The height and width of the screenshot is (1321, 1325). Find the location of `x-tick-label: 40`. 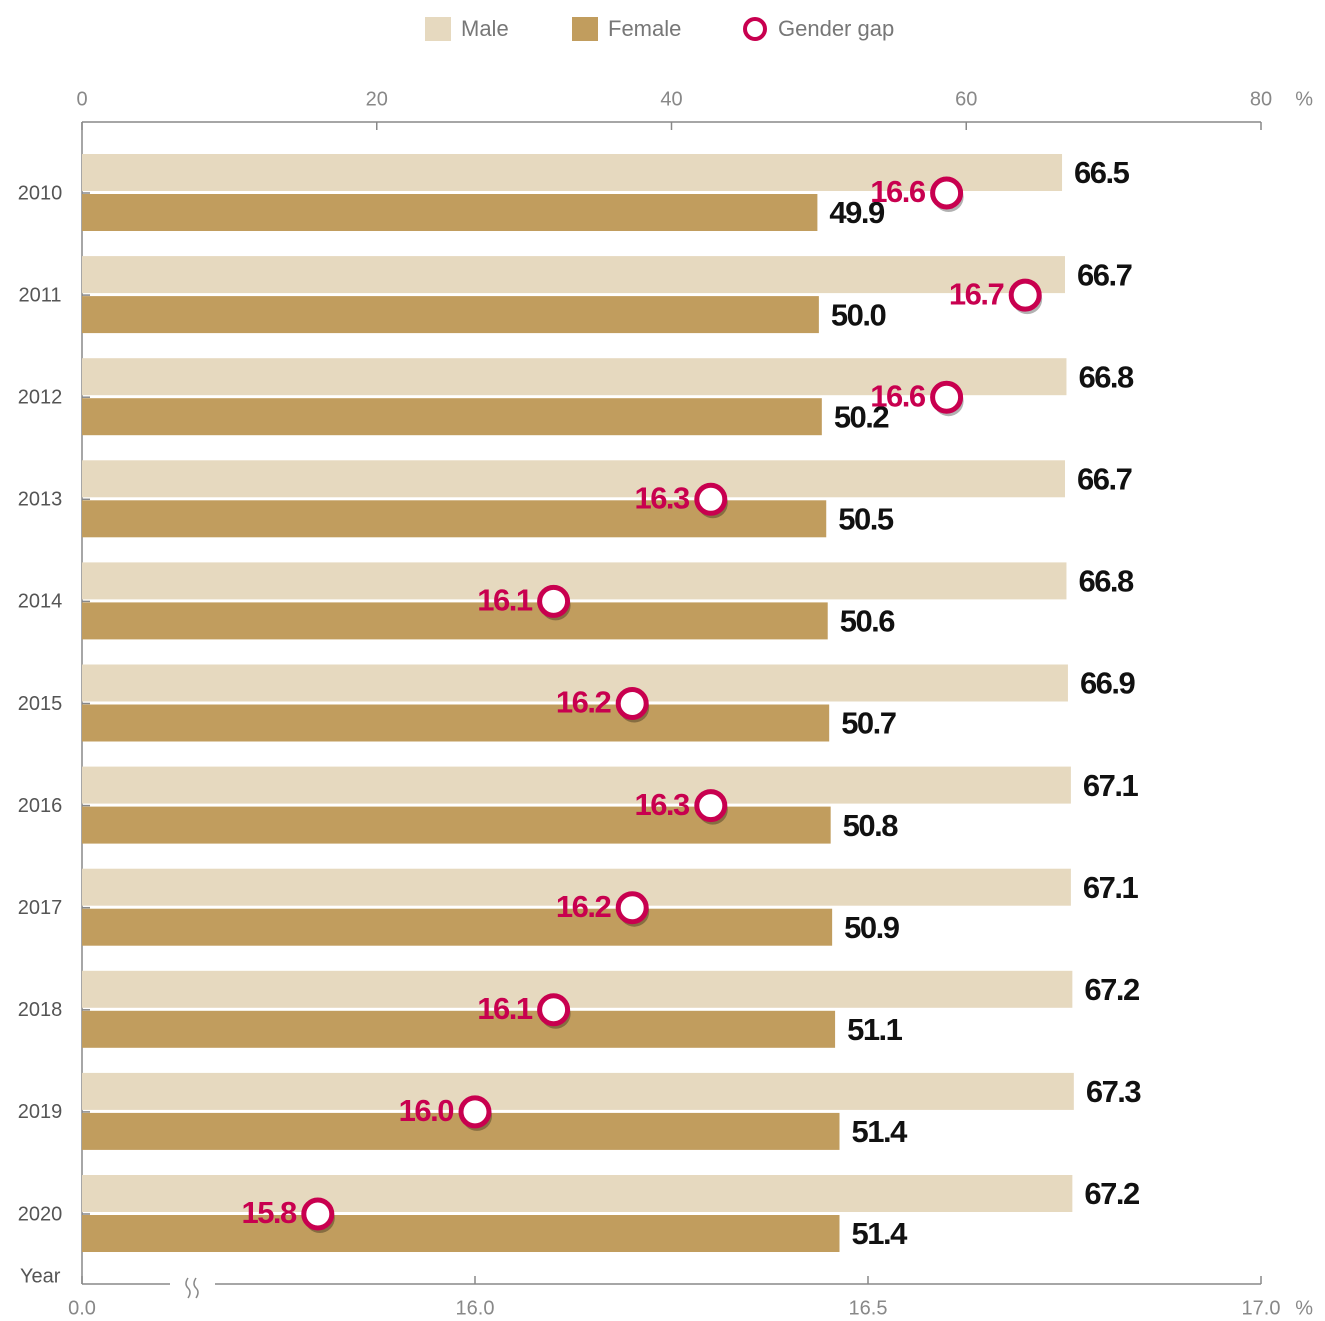

x-tick-label: 40 is located at coordinates (671, 99).